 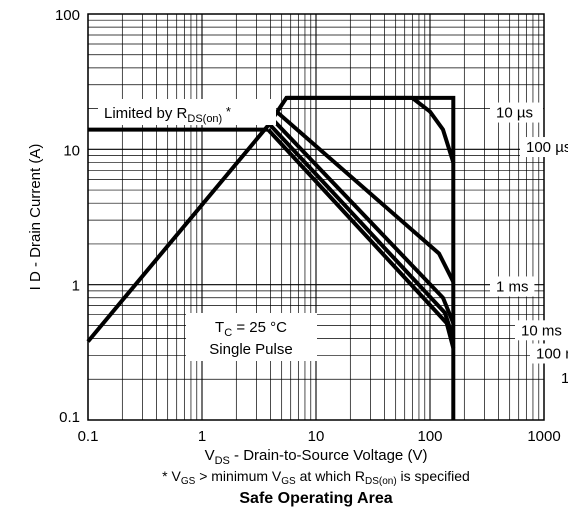 What do you see at coordinates (146, 113) in the screenshot?
I see `rds-limit-label-prefix: Limited by R` at bounding box center [146, 113].